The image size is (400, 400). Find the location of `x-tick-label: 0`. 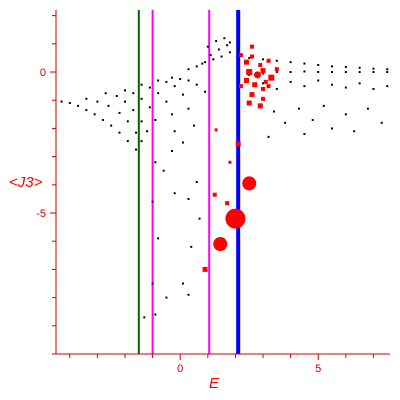

x-tick-label: 0 is located at coordinates (180, 369).